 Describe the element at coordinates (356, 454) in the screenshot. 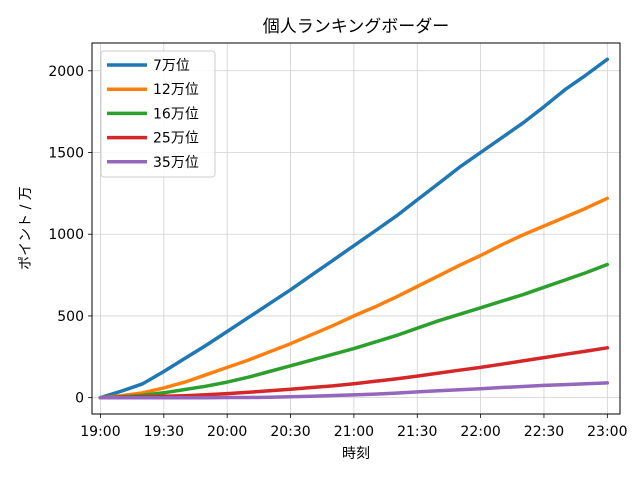

I see `x-axis-label: 時刻` at that location.